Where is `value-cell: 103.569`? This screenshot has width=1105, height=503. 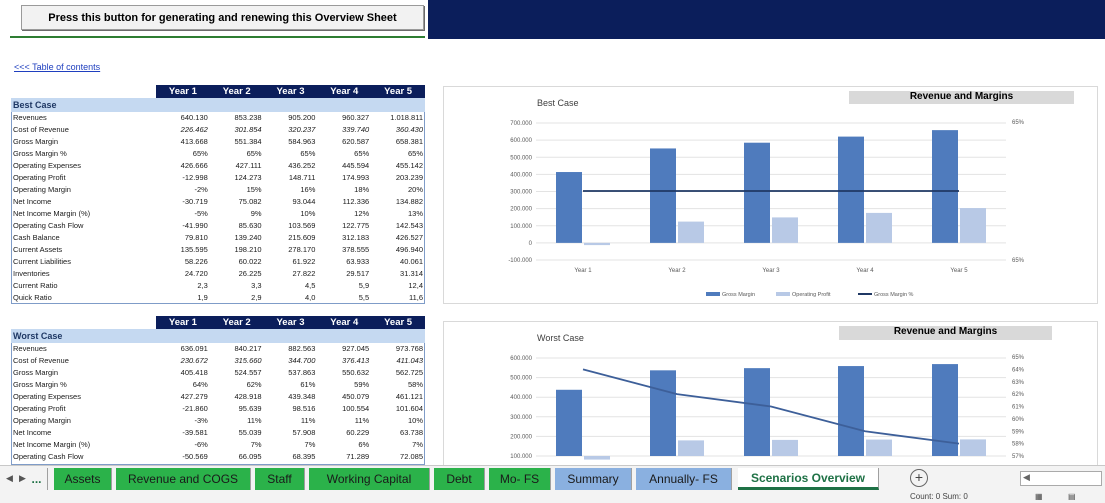
value-cell: 103.569 is located at coordinates (302, 225).